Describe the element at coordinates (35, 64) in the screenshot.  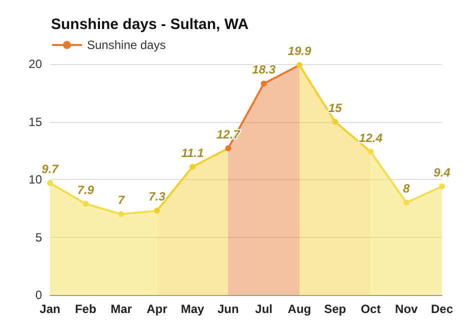
I see `y-tick-label: 20` at that location.